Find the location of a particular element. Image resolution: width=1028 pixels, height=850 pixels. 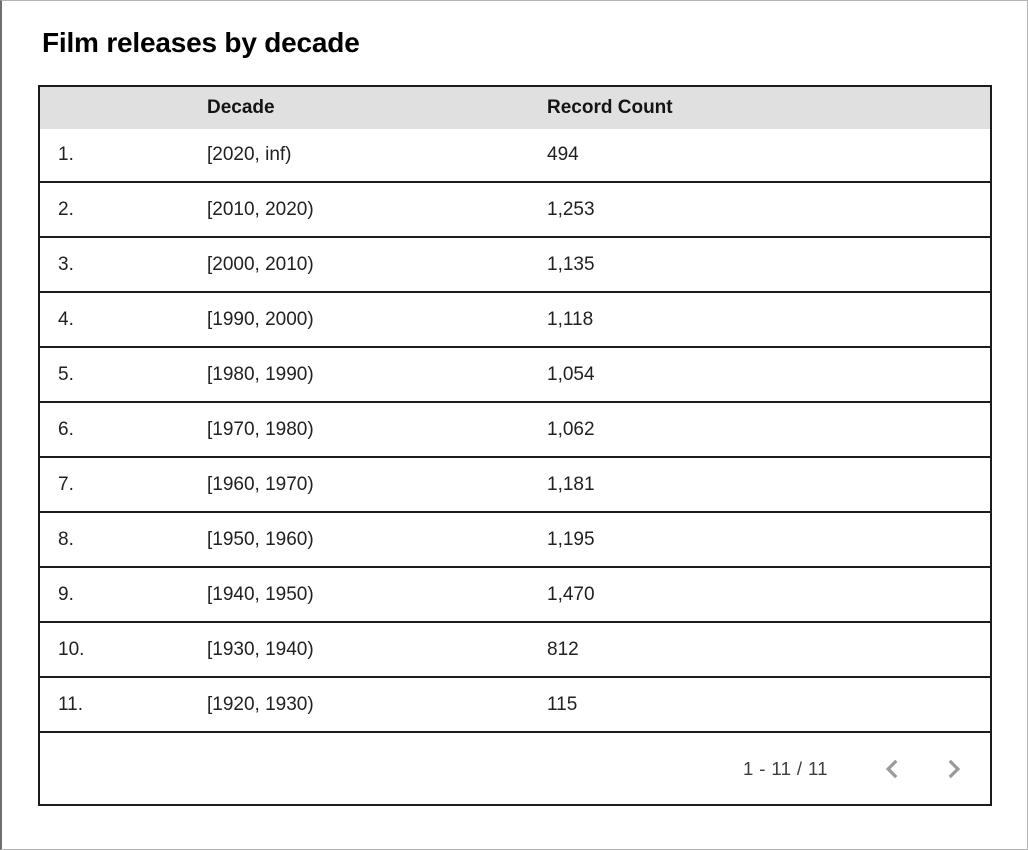

table-row: 6. [1970, 1980) 1,062 is located at coordinates (515, 428).